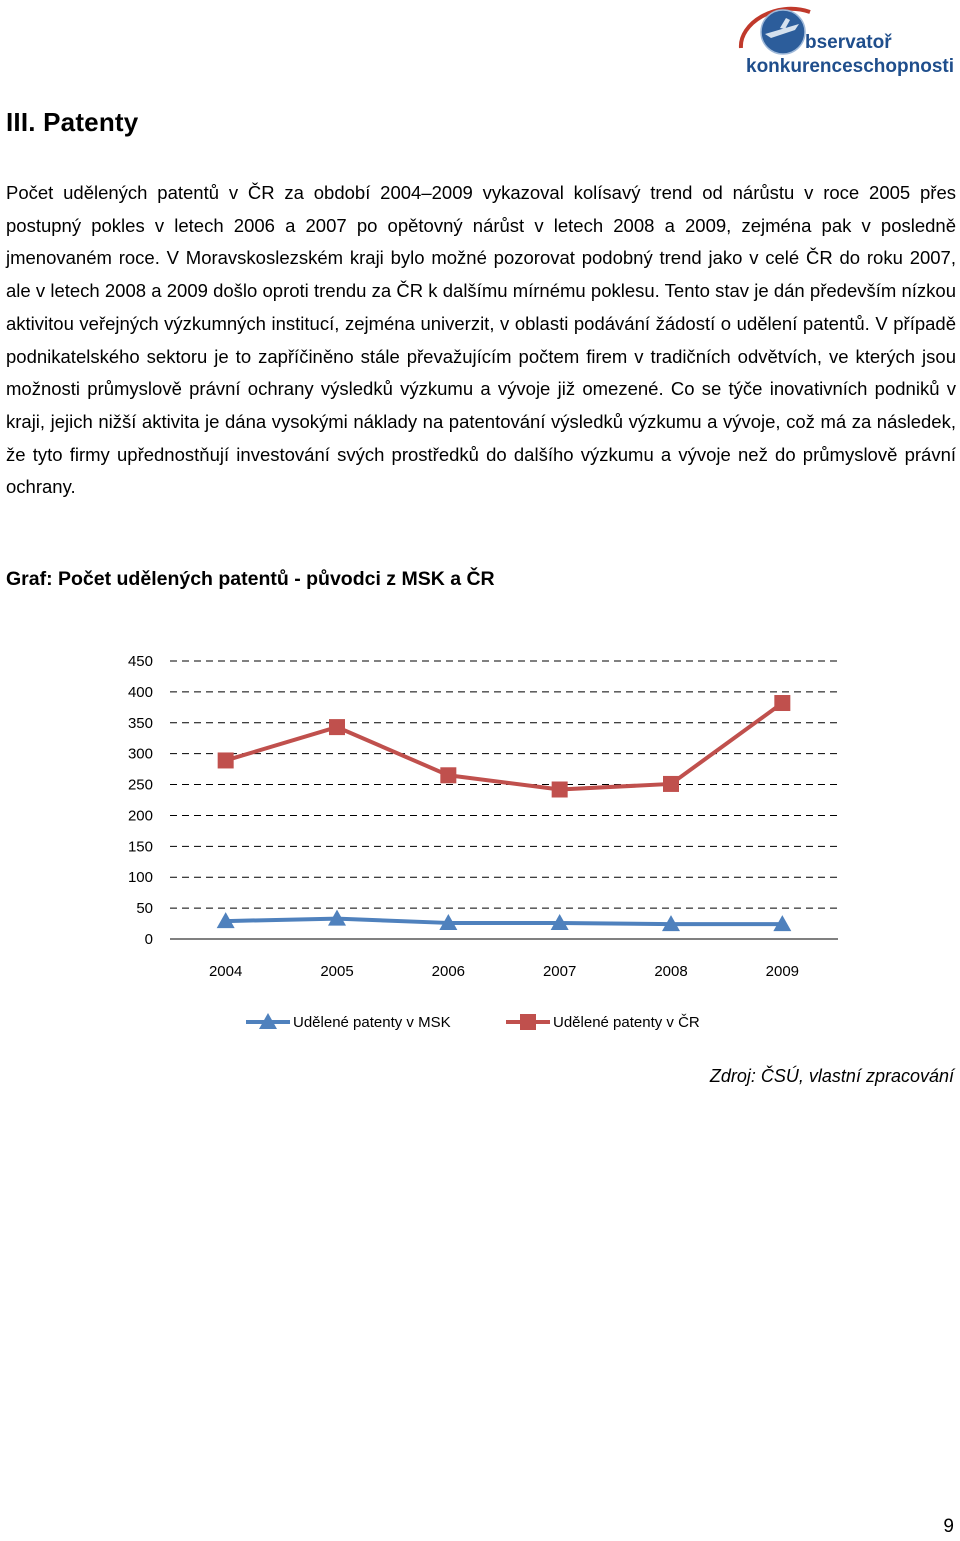 The image size is (960, 1541). Describe the element at coordinates (850, 66) in the screenshot. I see `logo-text-line2: konkurenceschopnosti` at that location.